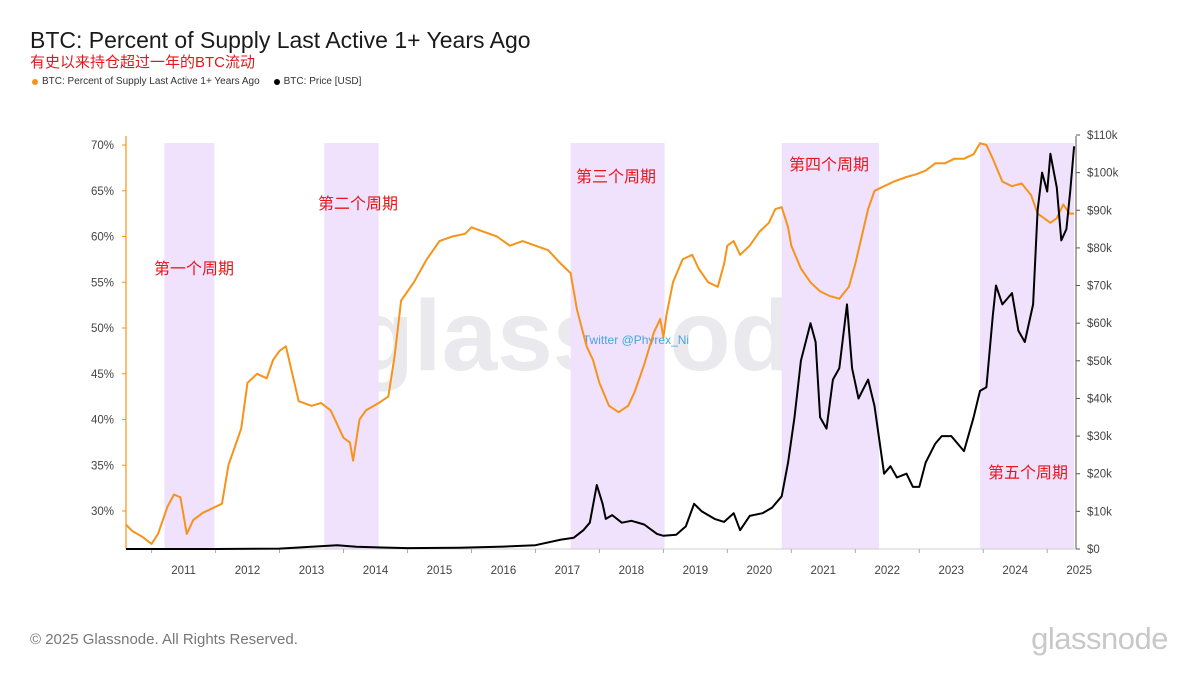 This screenshot has width=1200, height=675. What do you see at coordinates (102, 512) in the screenshot?
I see `left-tick-label: 30%` at bounding box center [102, 512].